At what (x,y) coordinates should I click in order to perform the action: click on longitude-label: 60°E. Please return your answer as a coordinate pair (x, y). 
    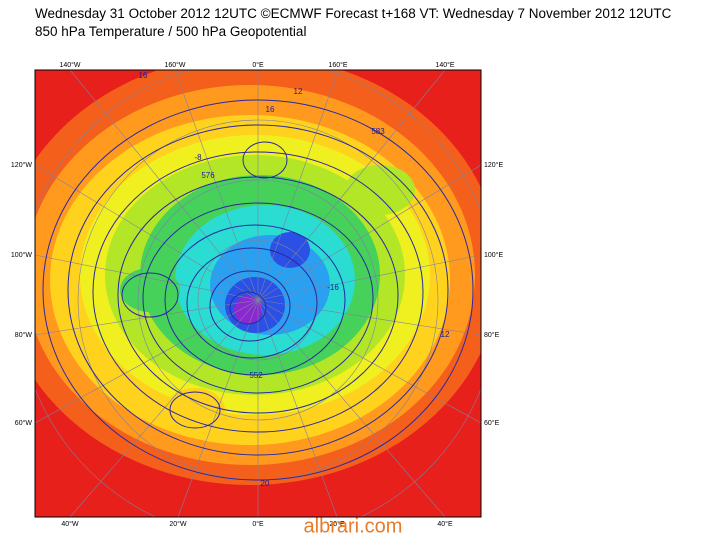
    Looking at the image, I should click on (492, 423).